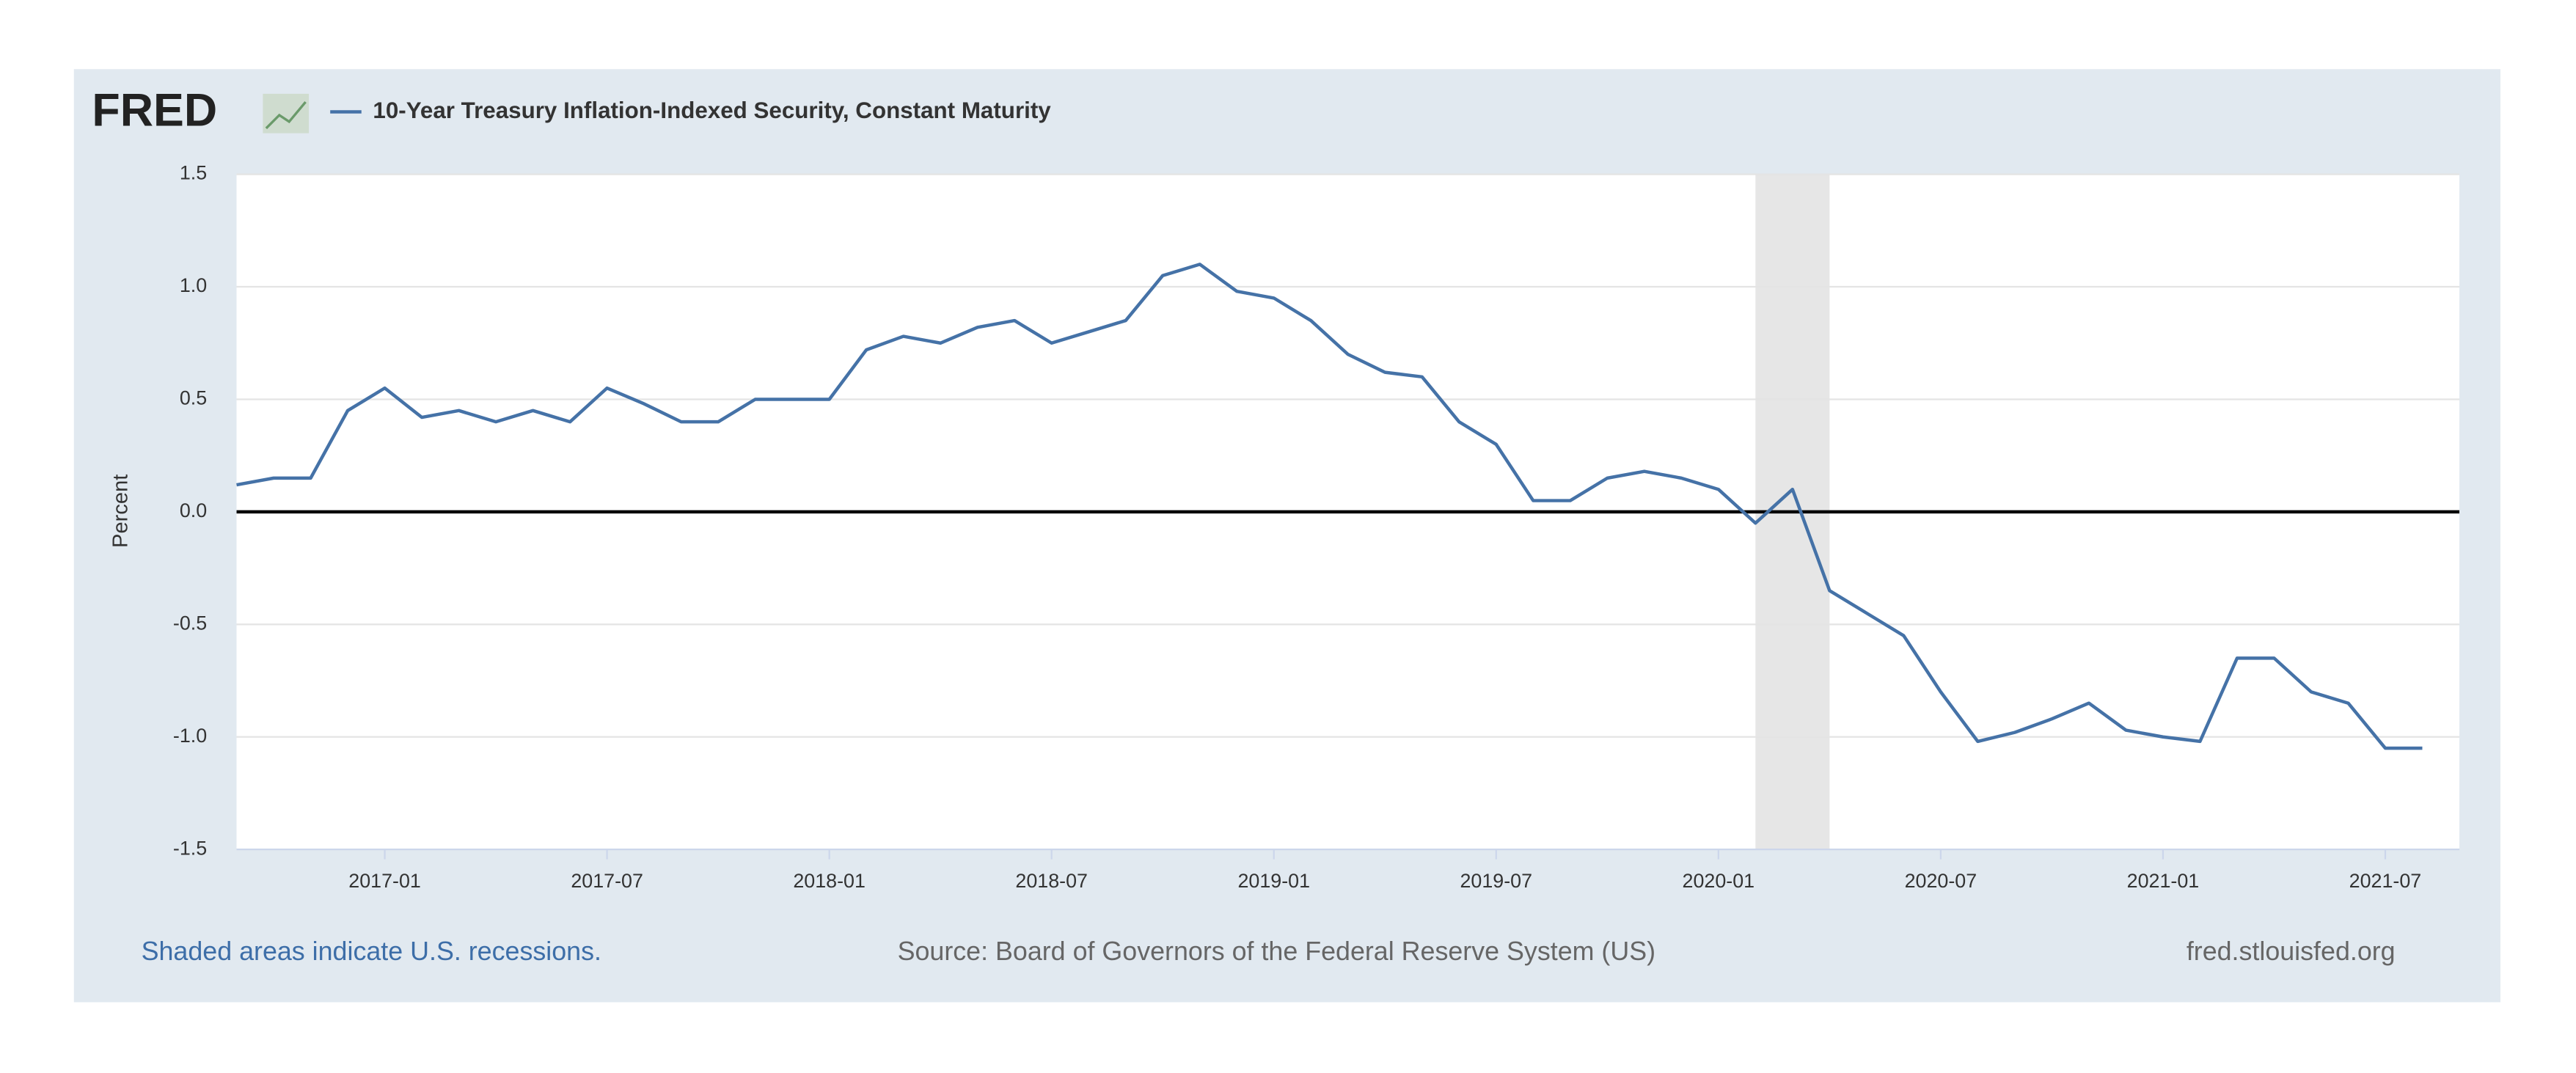  I want to click on y-tick-label: 1.5, so click(194, 173).